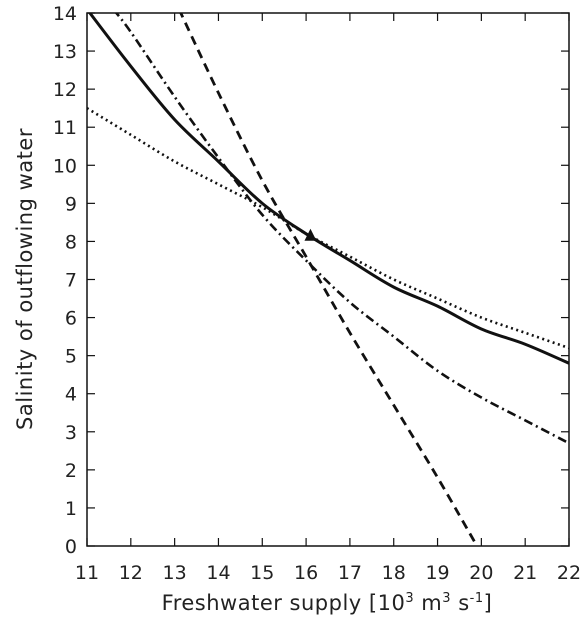 This screenshot has width=585, height=617. I want to click on y-tick-label: 10, so click(65, 166).